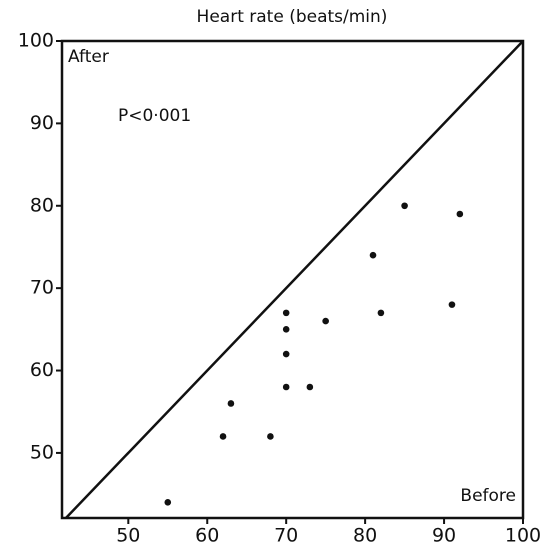 Image resolution: width=543 pixels, height=547 pixels. What do you see at coordinates (488, 496) in the screenshot?
I see `x-axis-label: Before` at bounding box center [488, 496].